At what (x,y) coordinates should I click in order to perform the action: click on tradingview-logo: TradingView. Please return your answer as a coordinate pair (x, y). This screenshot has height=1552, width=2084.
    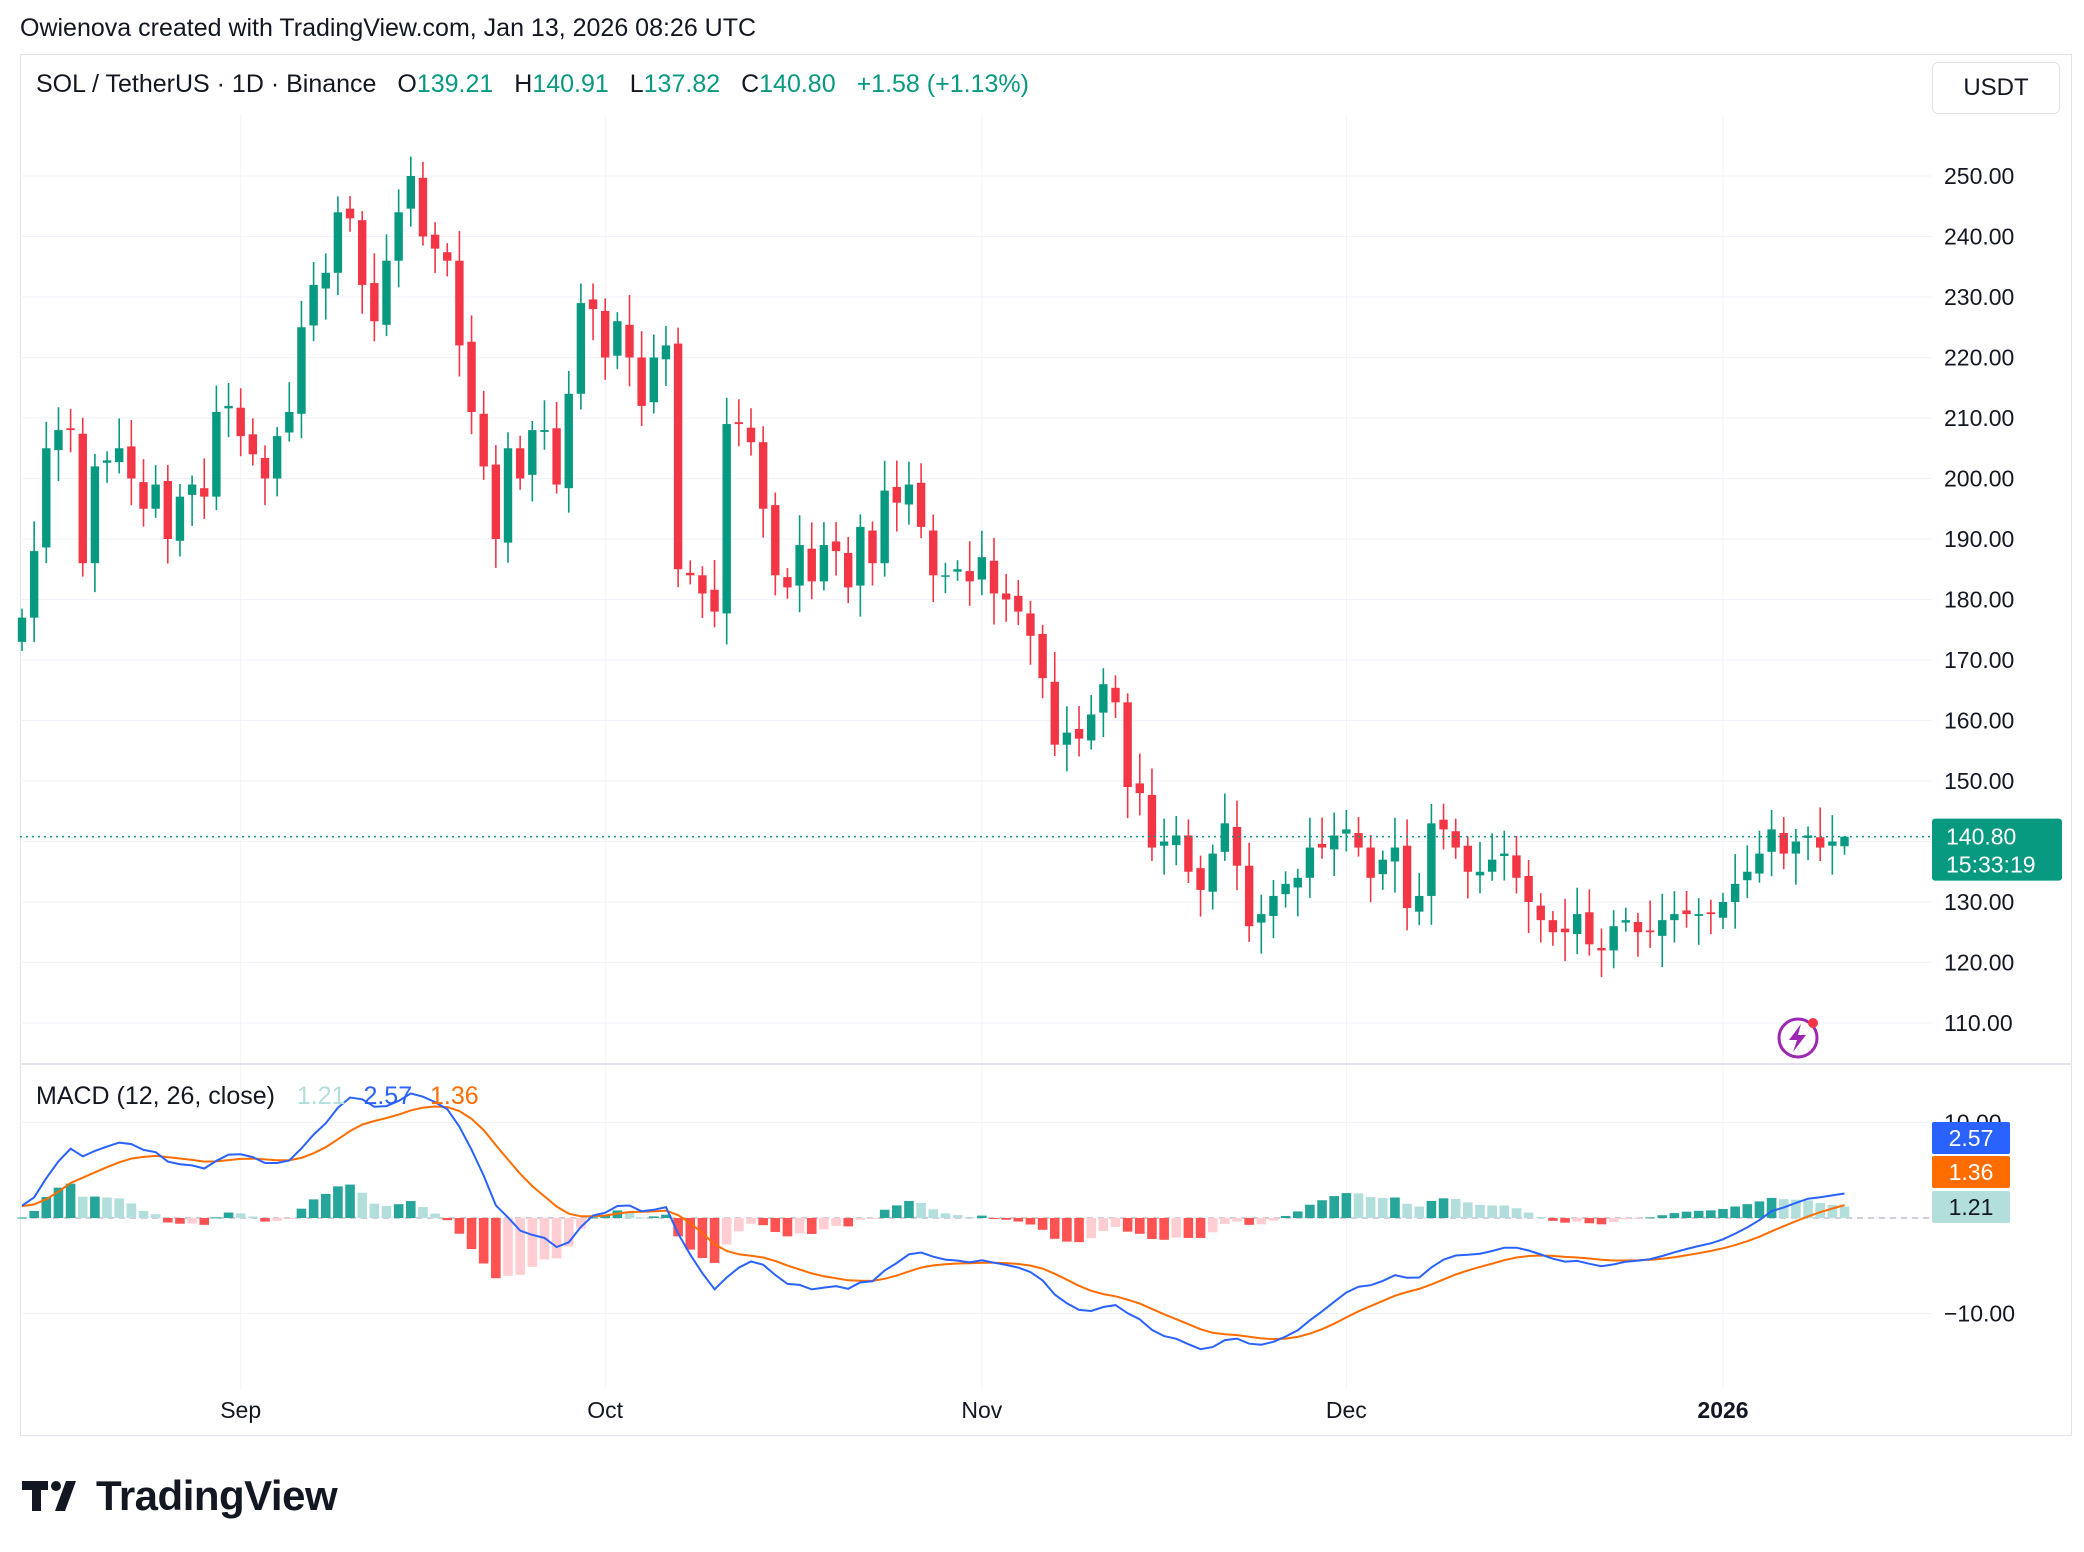
    Looking at the image, I should click on (180, 1496).